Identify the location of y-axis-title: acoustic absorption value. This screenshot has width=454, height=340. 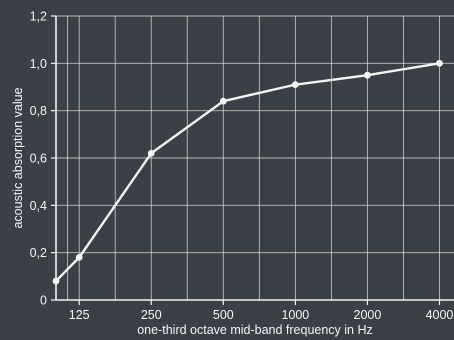
(18, 157).